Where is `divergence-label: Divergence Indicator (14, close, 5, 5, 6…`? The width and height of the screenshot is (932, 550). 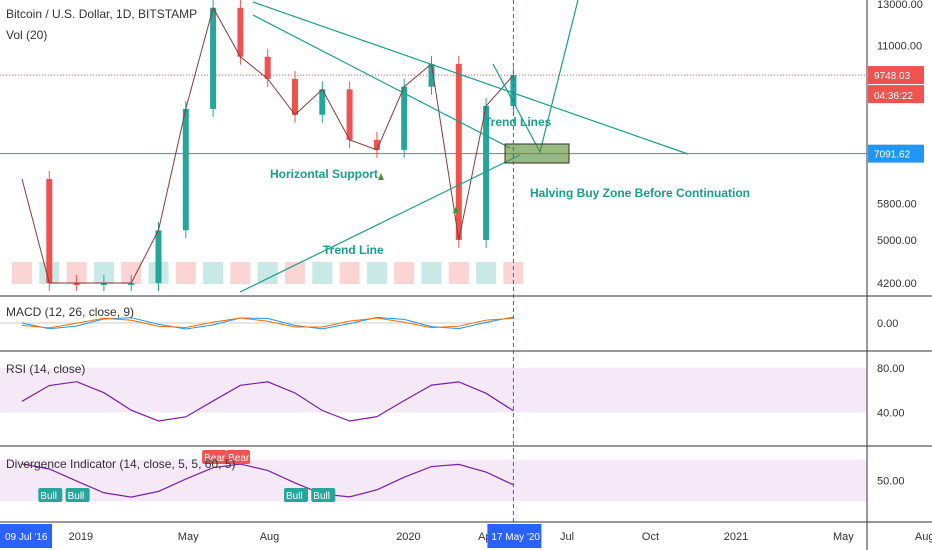
divergence-label: Divergence Indicator (14, close, 5, 5, 6… is located at coordinates (120, 464).